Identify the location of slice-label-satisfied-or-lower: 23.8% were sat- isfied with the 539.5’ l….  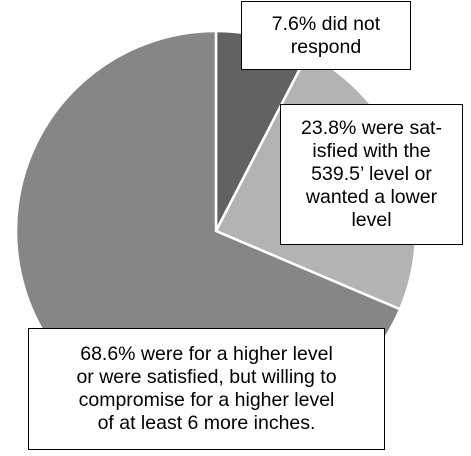
(371, 174).